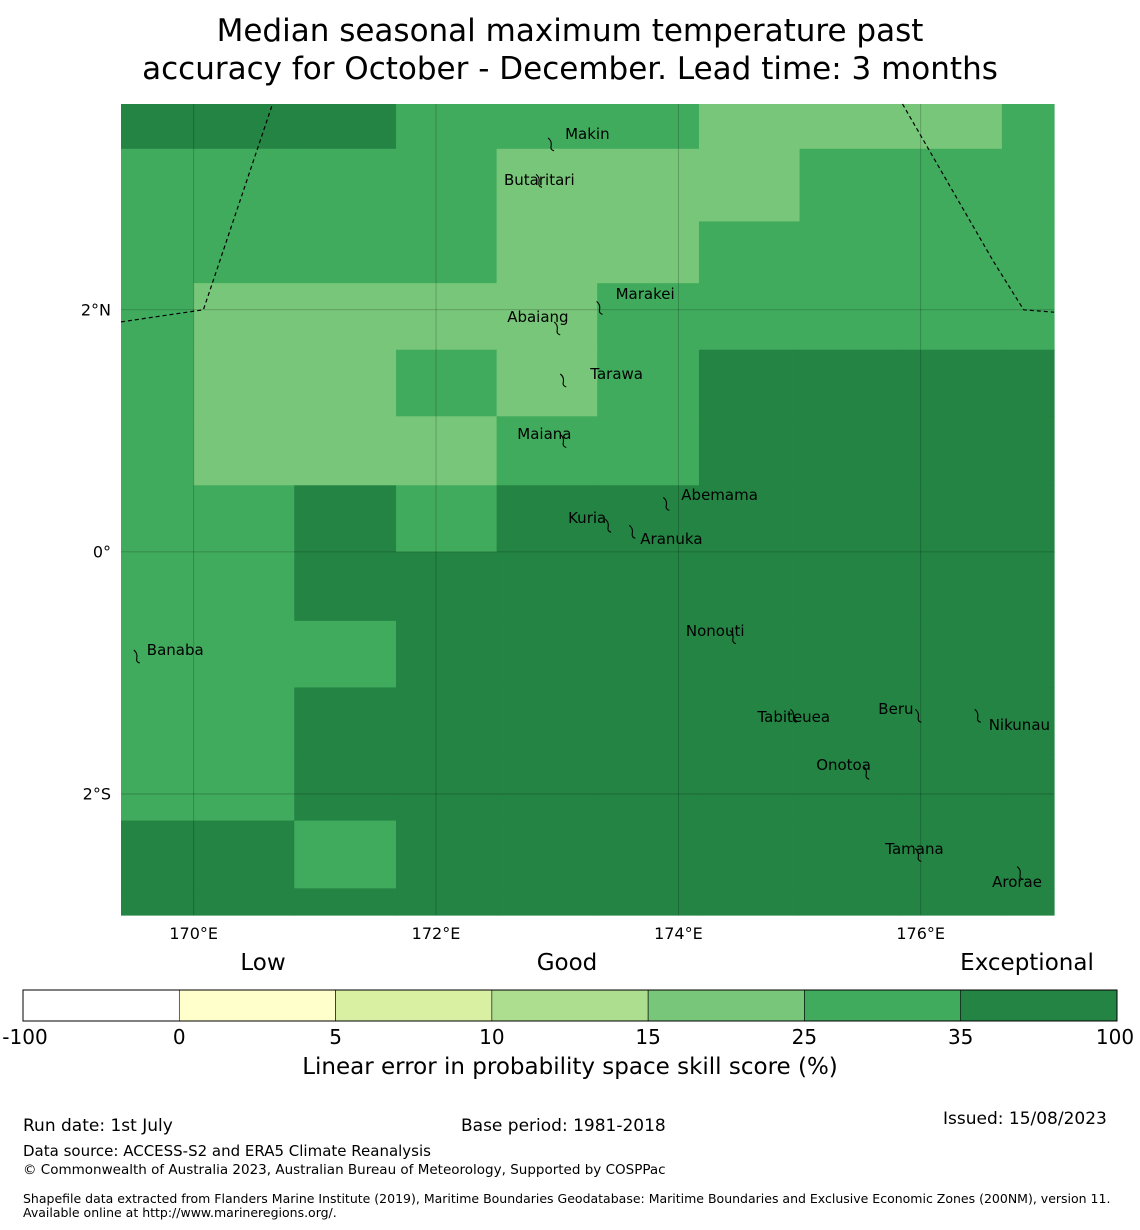 The width and height of the screenshot is (1140, 1230). I want to click on colorbar-tick-label: 15, so click(648, 1037).